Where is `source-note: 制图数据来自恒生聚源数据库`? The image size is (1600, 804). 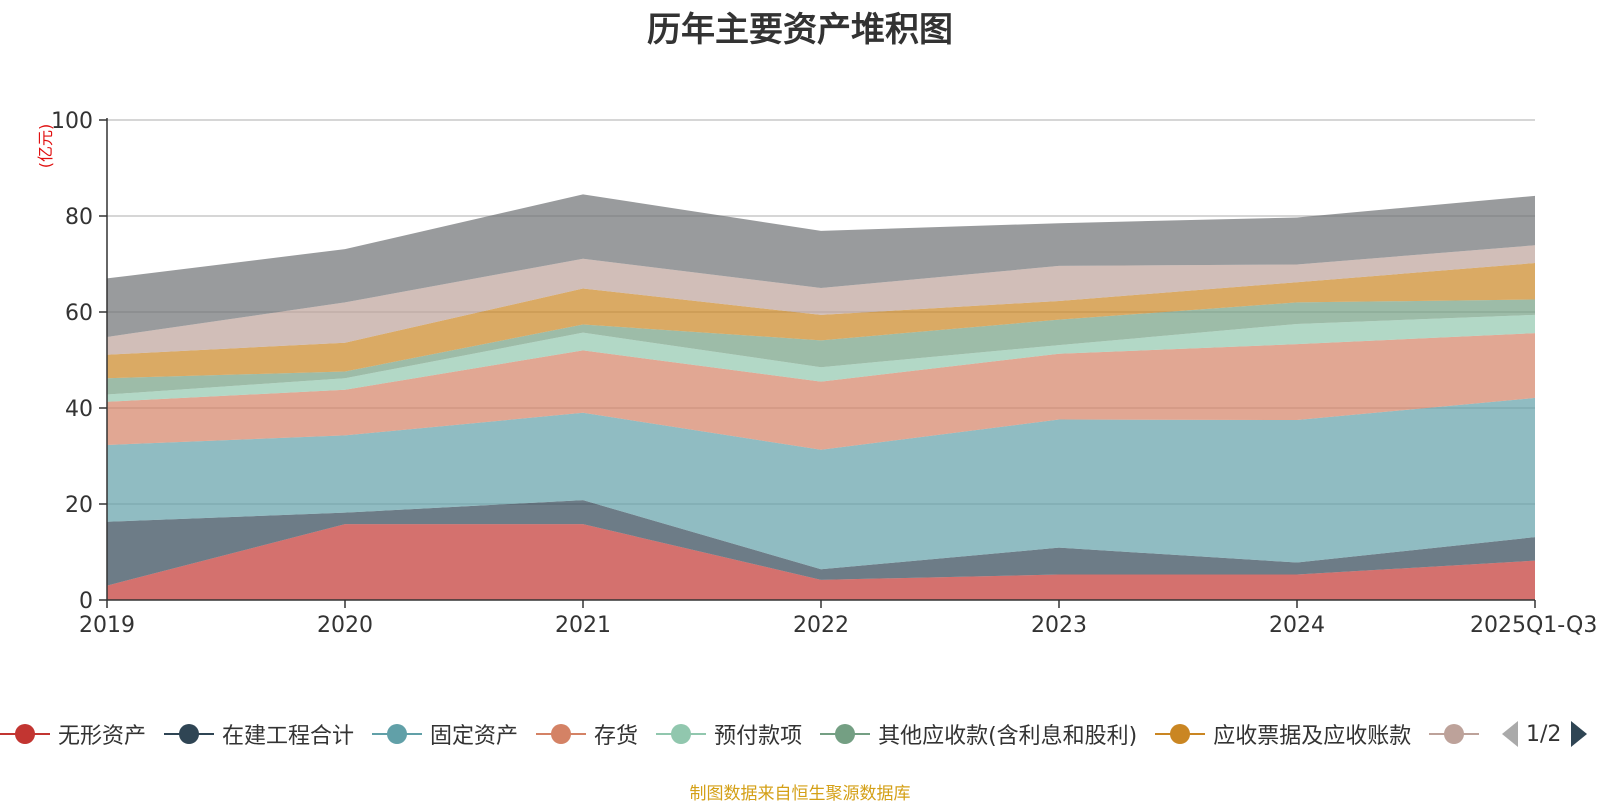 source-note: 制图数据来自恒生聚源数据库 is located at coordinates (800, 794).